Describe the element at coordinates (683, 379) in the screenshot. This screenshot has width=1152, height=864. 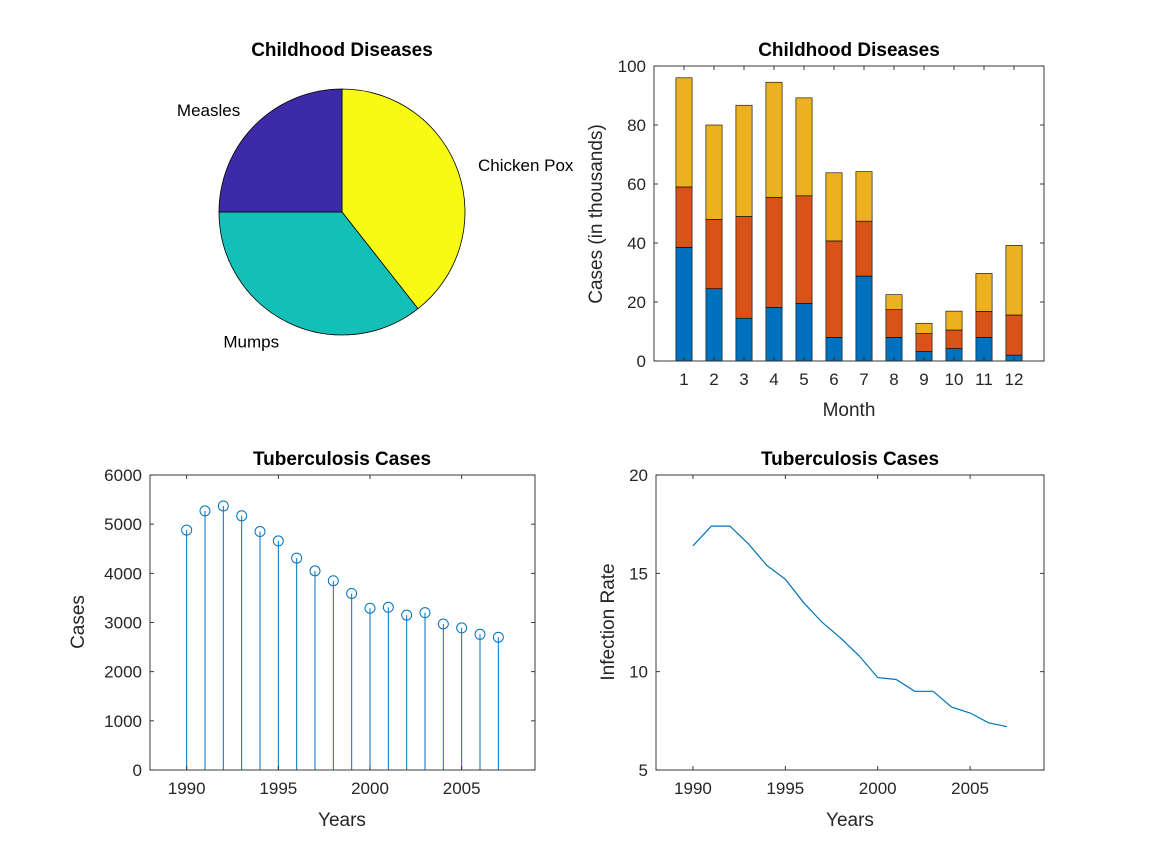
I see `bar-chart-xtick-label: 1` at that location.